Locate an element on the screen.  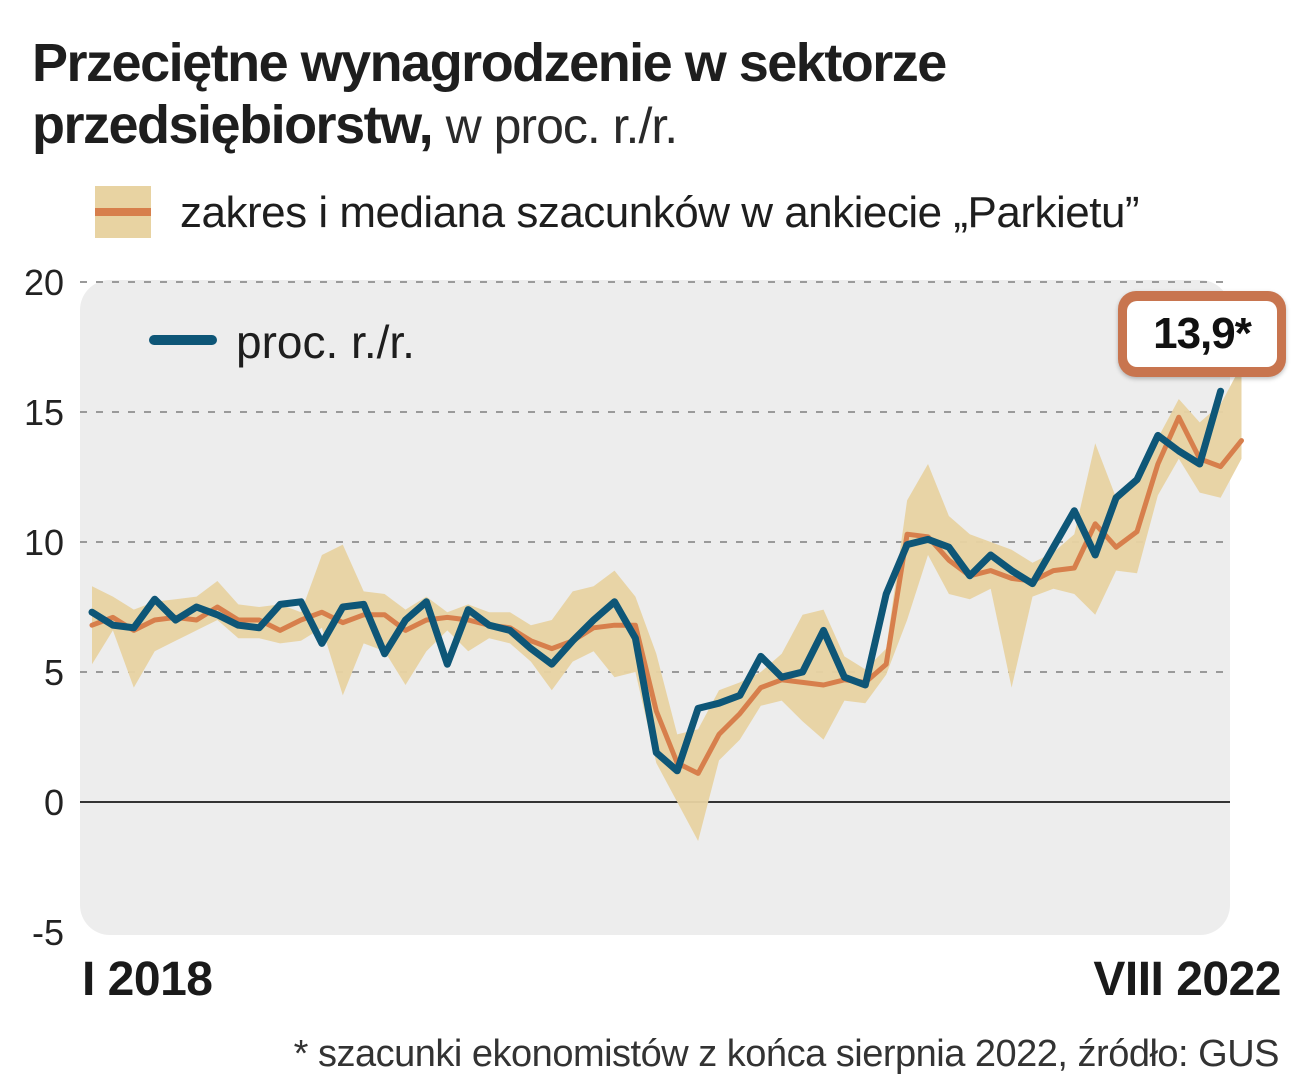
x-label-end: VIII 2022 is located at coordinates (1187, 979).